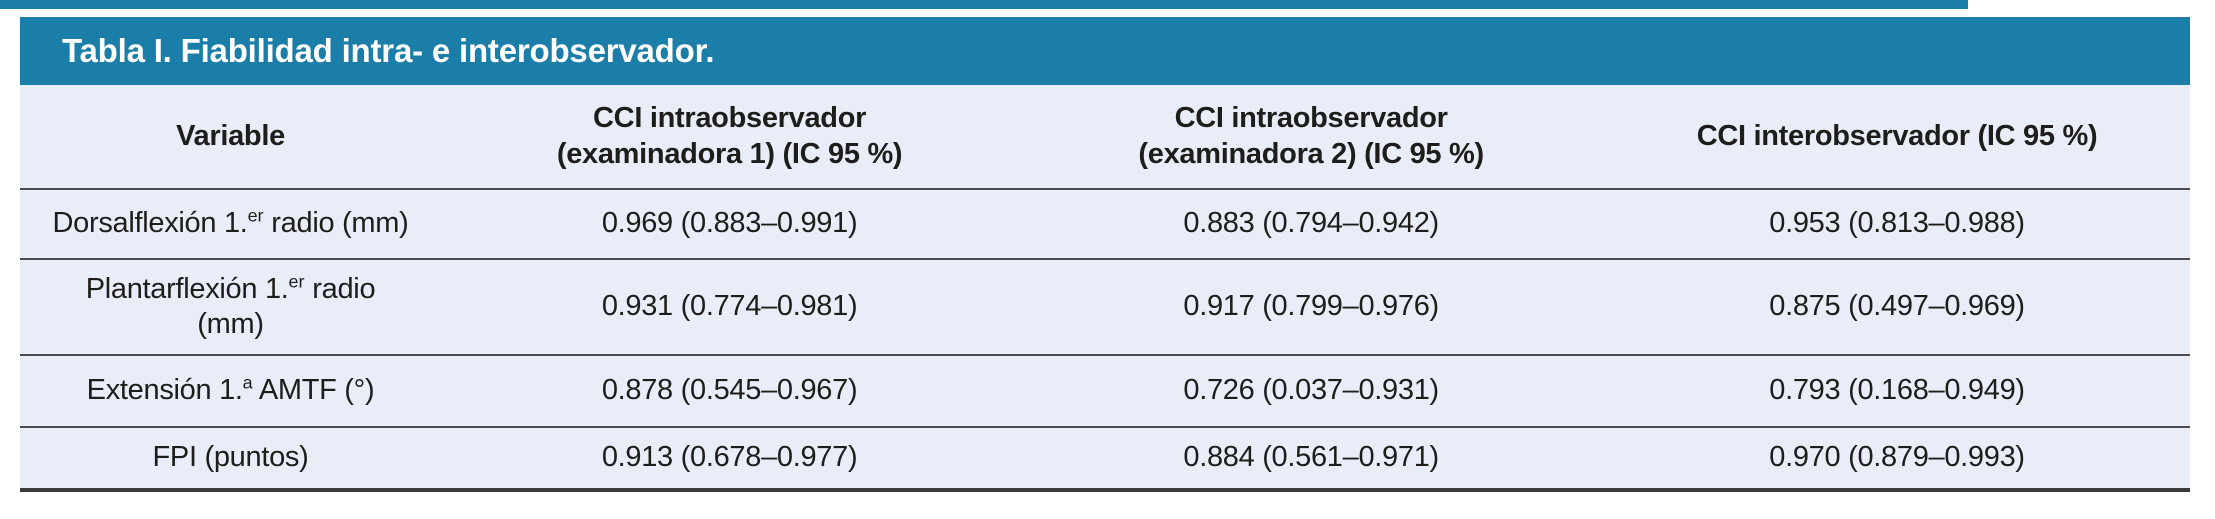 Image resolution: width=2215 pixels, height=519 pixels. What do you see at coordinates (230, 305) in the screenshot?
I see `variable-cell: Plantarflexión 1.er radio (mm)` at bounding box center [230, 305].